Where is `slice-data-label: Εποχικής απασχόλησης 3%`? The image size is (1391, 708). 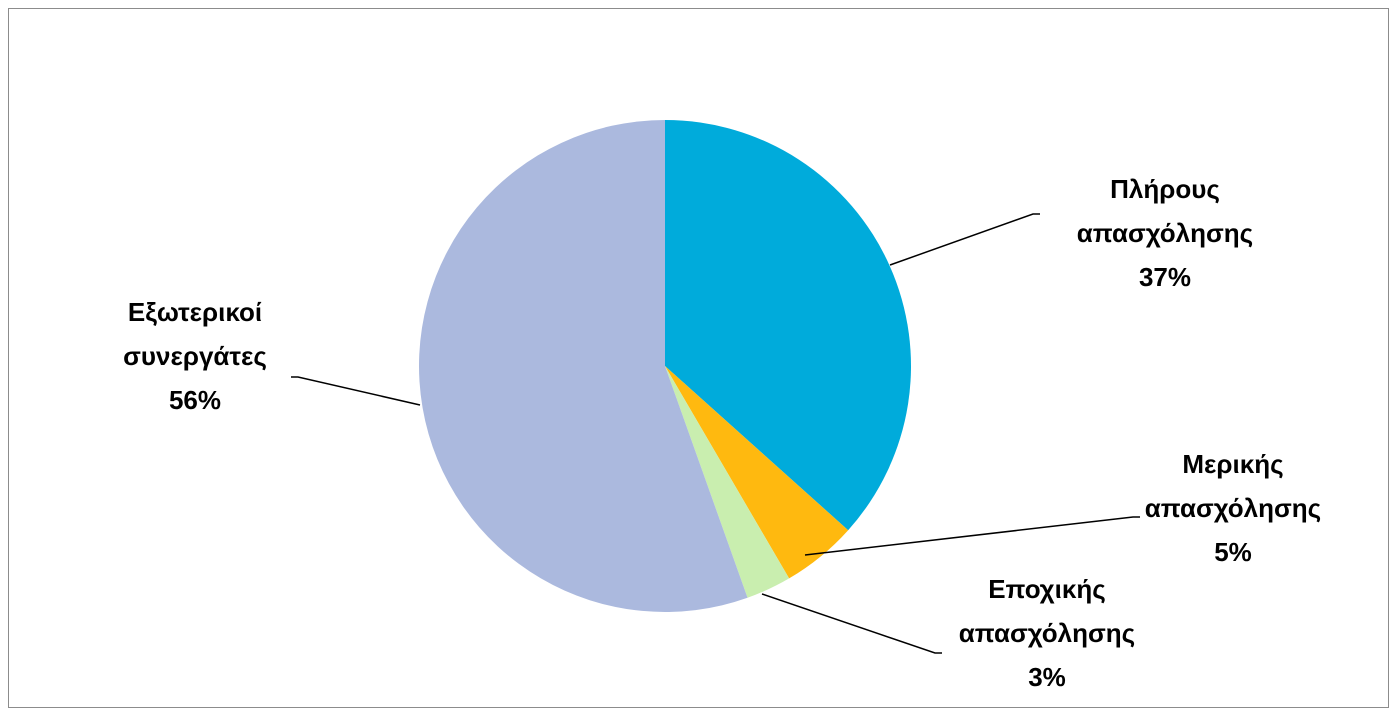
slice-data-label: Εποχικής απασχόλησης 3% is located at coordinates (1047, 633).